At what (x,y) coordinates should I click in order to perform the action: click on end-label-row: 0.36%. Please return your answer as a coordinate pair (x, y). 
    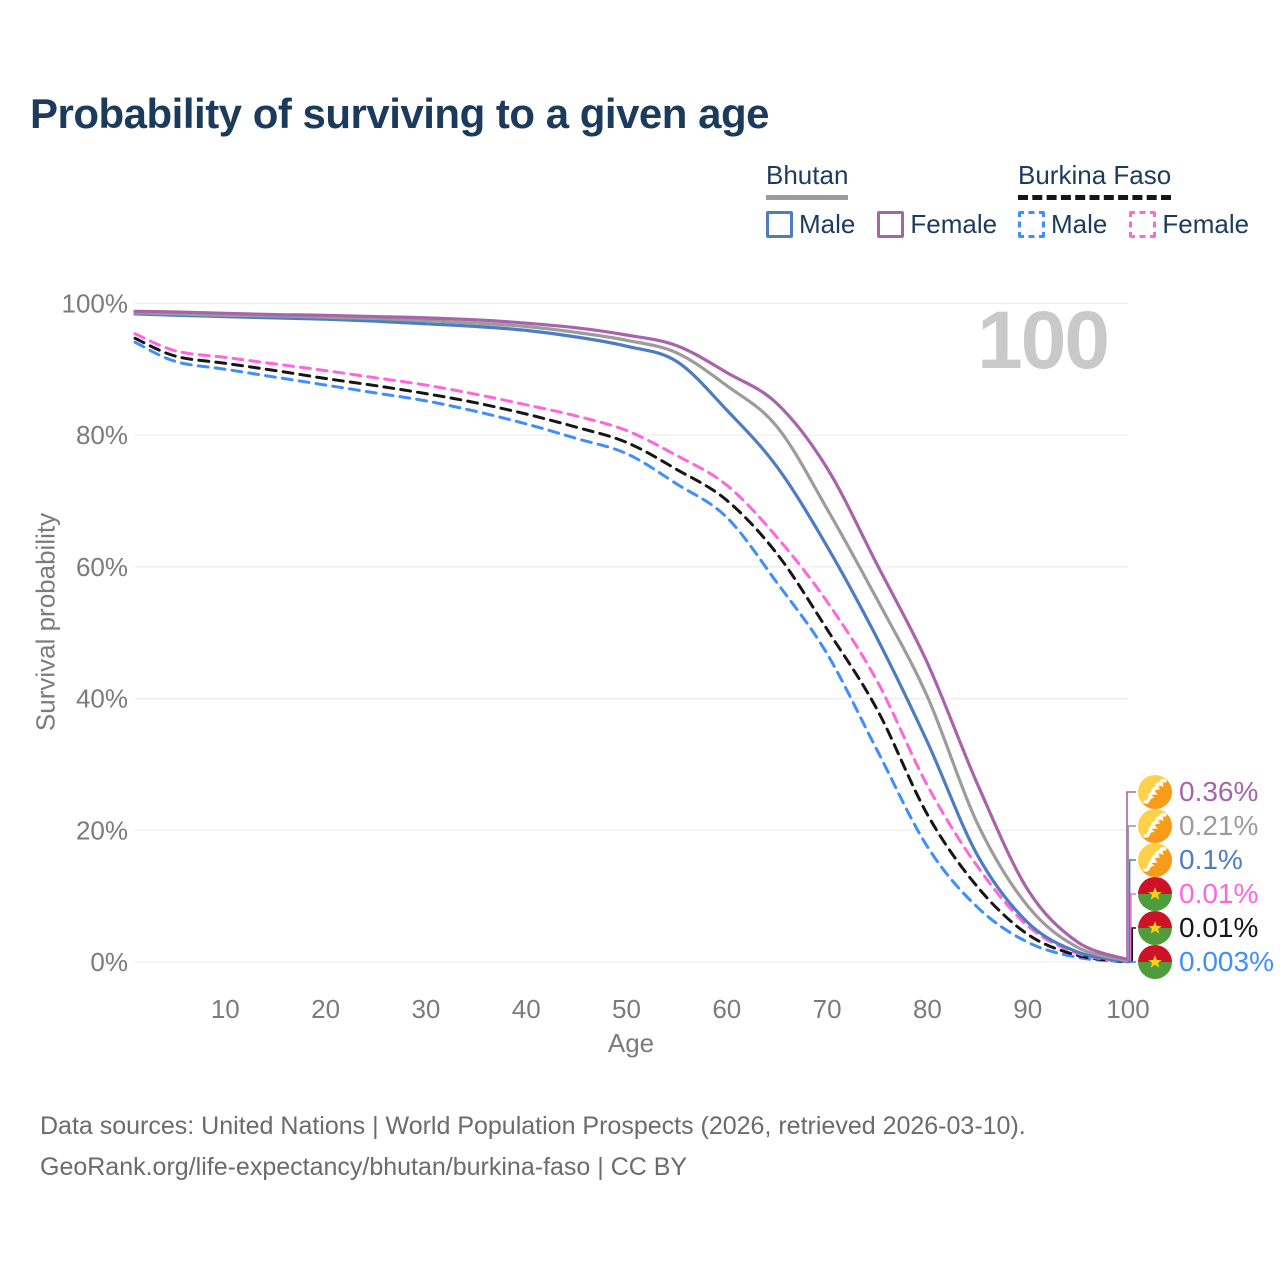
    Looking at the image, I should click on (1198, 792).